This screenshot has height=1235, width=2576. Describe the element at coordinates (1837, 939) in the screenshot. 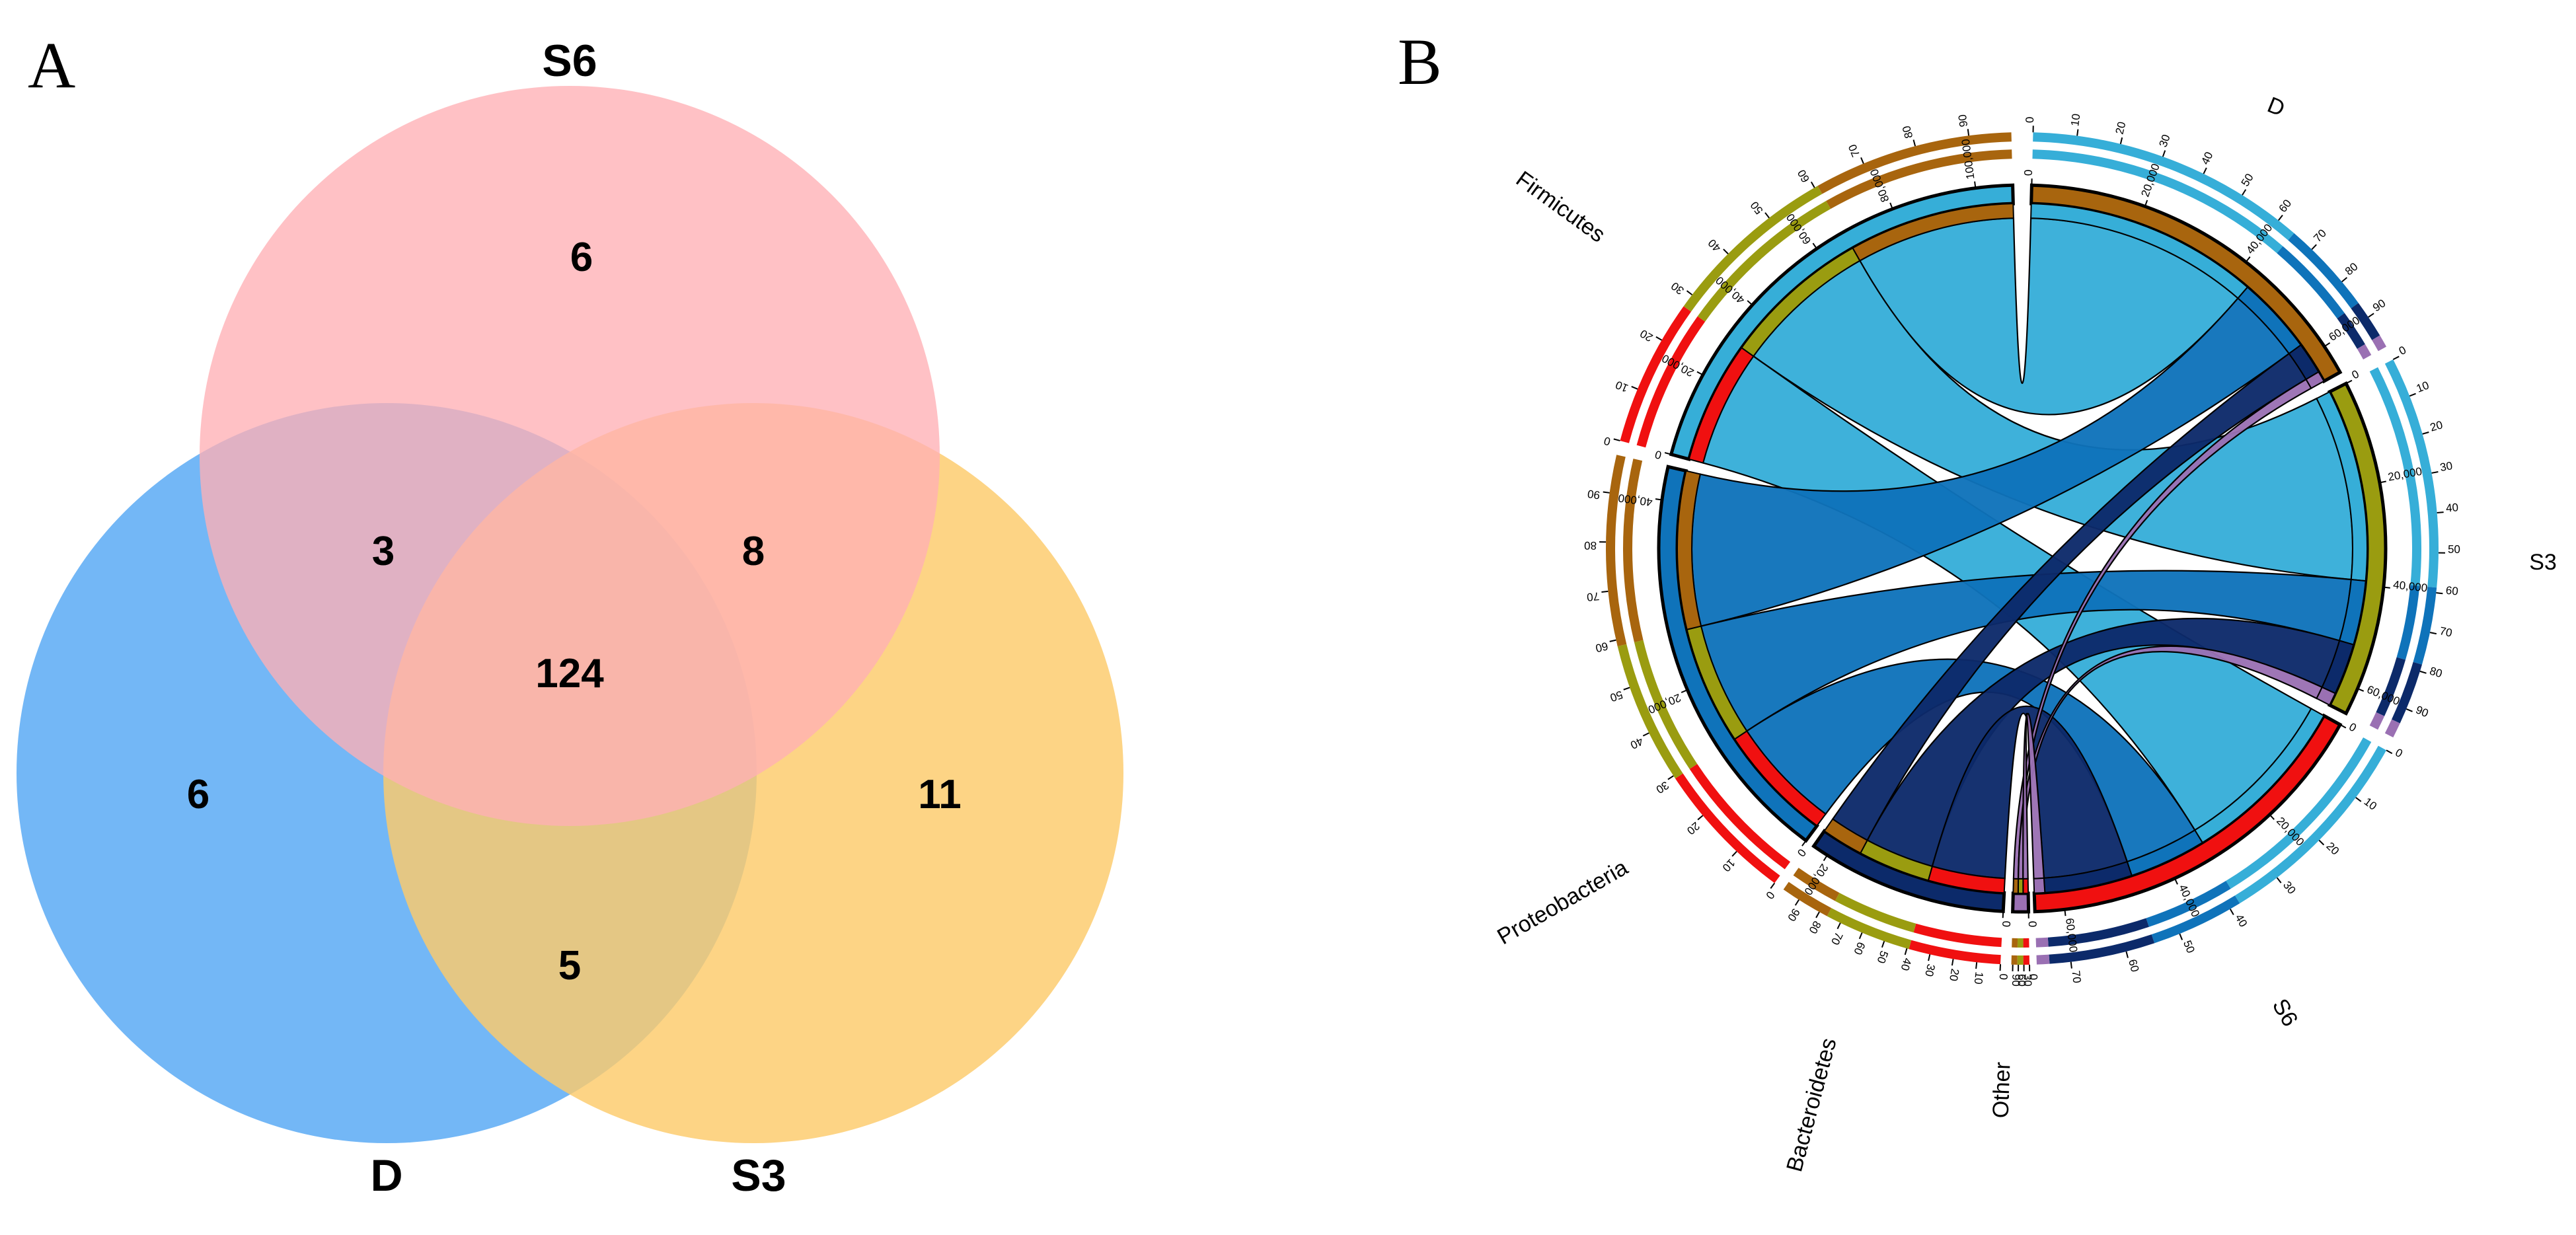

I see `outer-axis-bacteroidetes-tick-label: 70` at that location.